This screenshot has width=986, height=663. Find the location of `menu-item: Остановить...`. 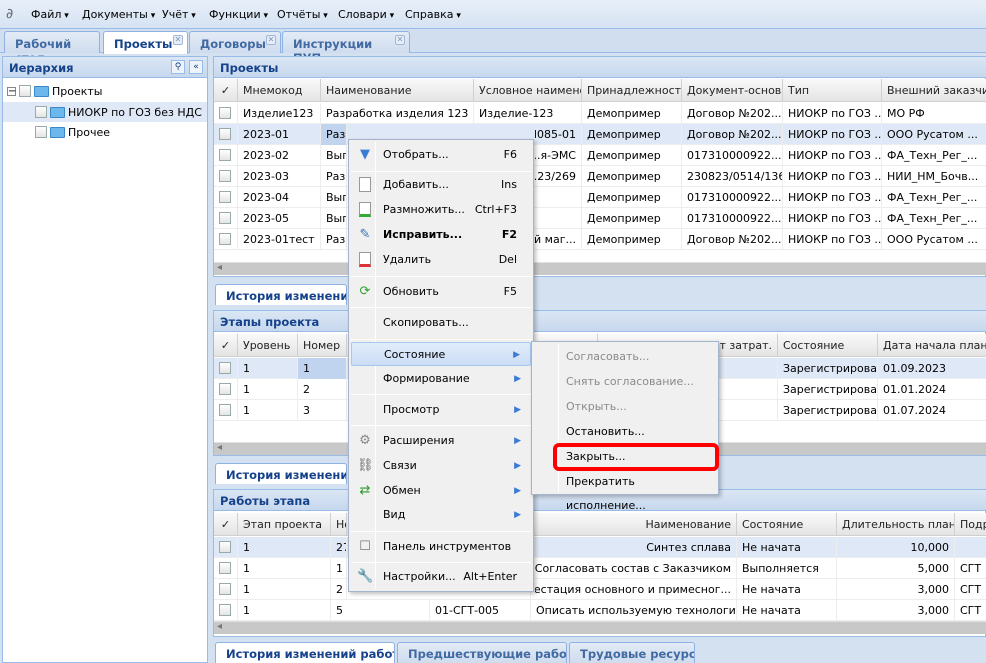

menu-item: Остановить... is located at coordinates (605, 431).